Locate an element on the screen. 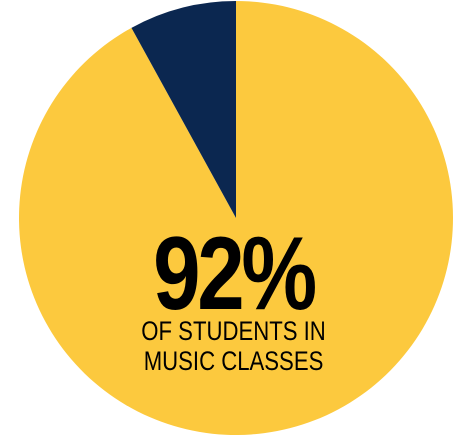 The image size is (466, 436). percentage-label: 92% is located at coordinates (235, 274).